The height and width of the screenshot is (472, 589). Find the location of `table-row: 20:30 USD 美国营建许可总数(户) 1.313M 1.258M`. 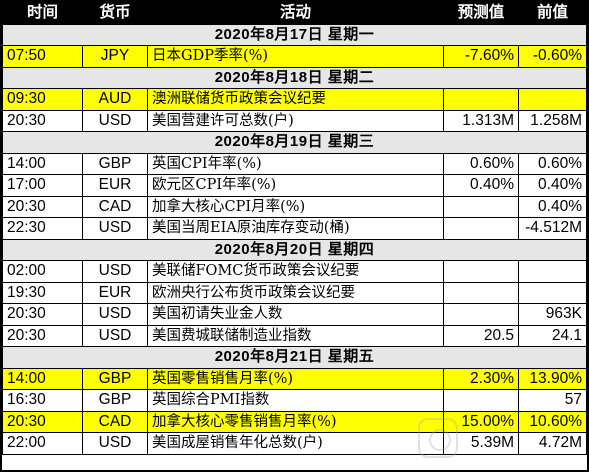

table-row: 20:30 USD 美国营建许可总数(户) 1.313M 1.258M is located at coordinates (294, 120).